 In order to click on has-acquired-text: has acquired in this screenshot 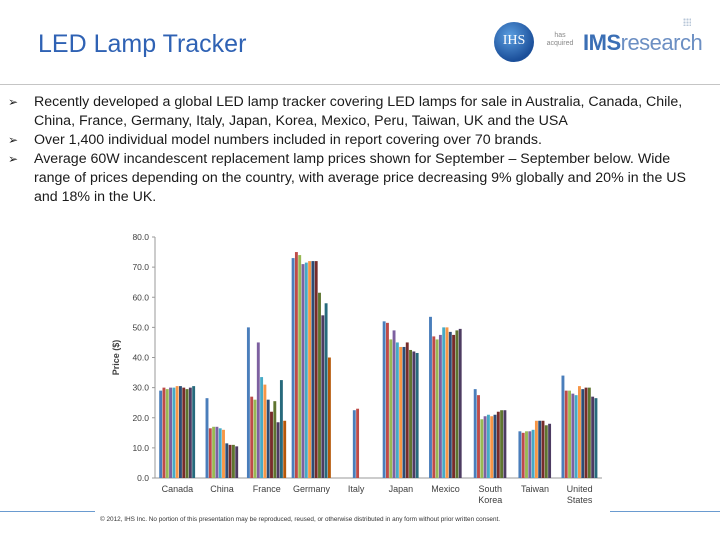, I will do `click(560, 39)`.